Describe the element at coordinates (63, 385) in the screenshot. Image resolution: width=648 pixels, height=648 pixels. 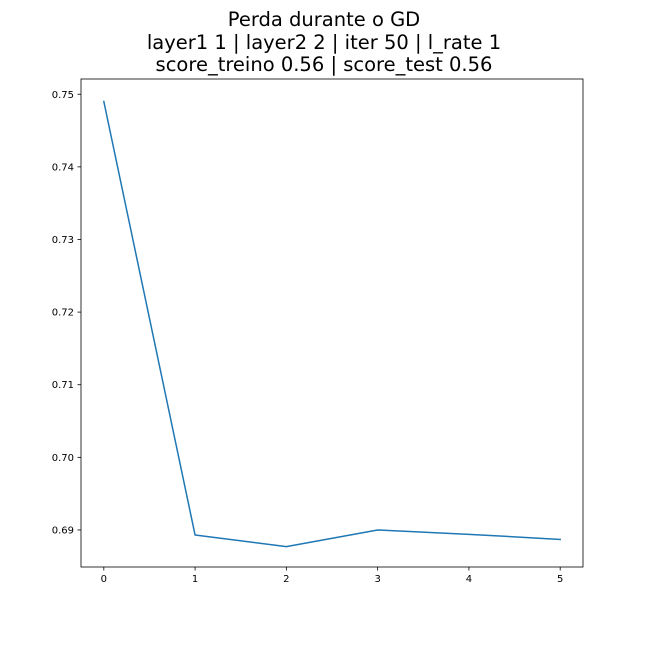
I see `y-tick-label-2: 0.71` at that location.